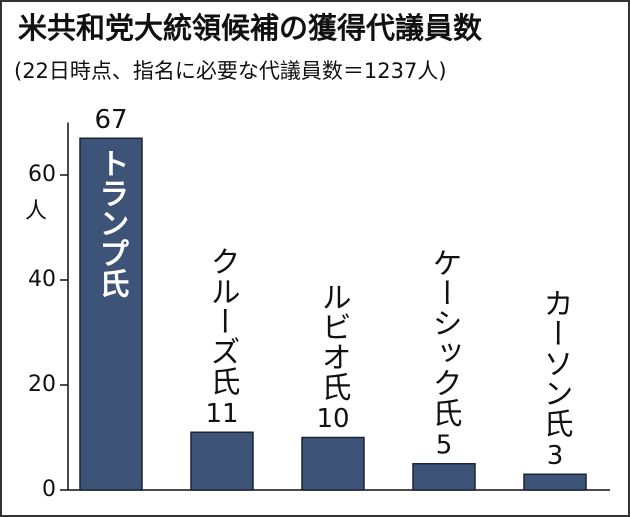  What do you see at coordinates (221, 414) in the screenshot?
I see `value-label: 11` at bounding box center [221, 414].